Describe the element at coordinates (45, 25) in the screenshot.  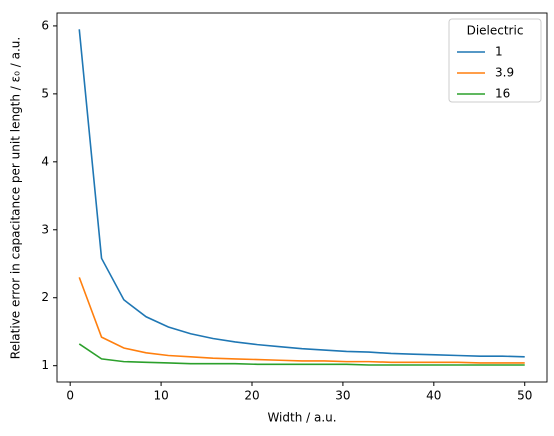
I see `y-tick-label: 6` at that location.